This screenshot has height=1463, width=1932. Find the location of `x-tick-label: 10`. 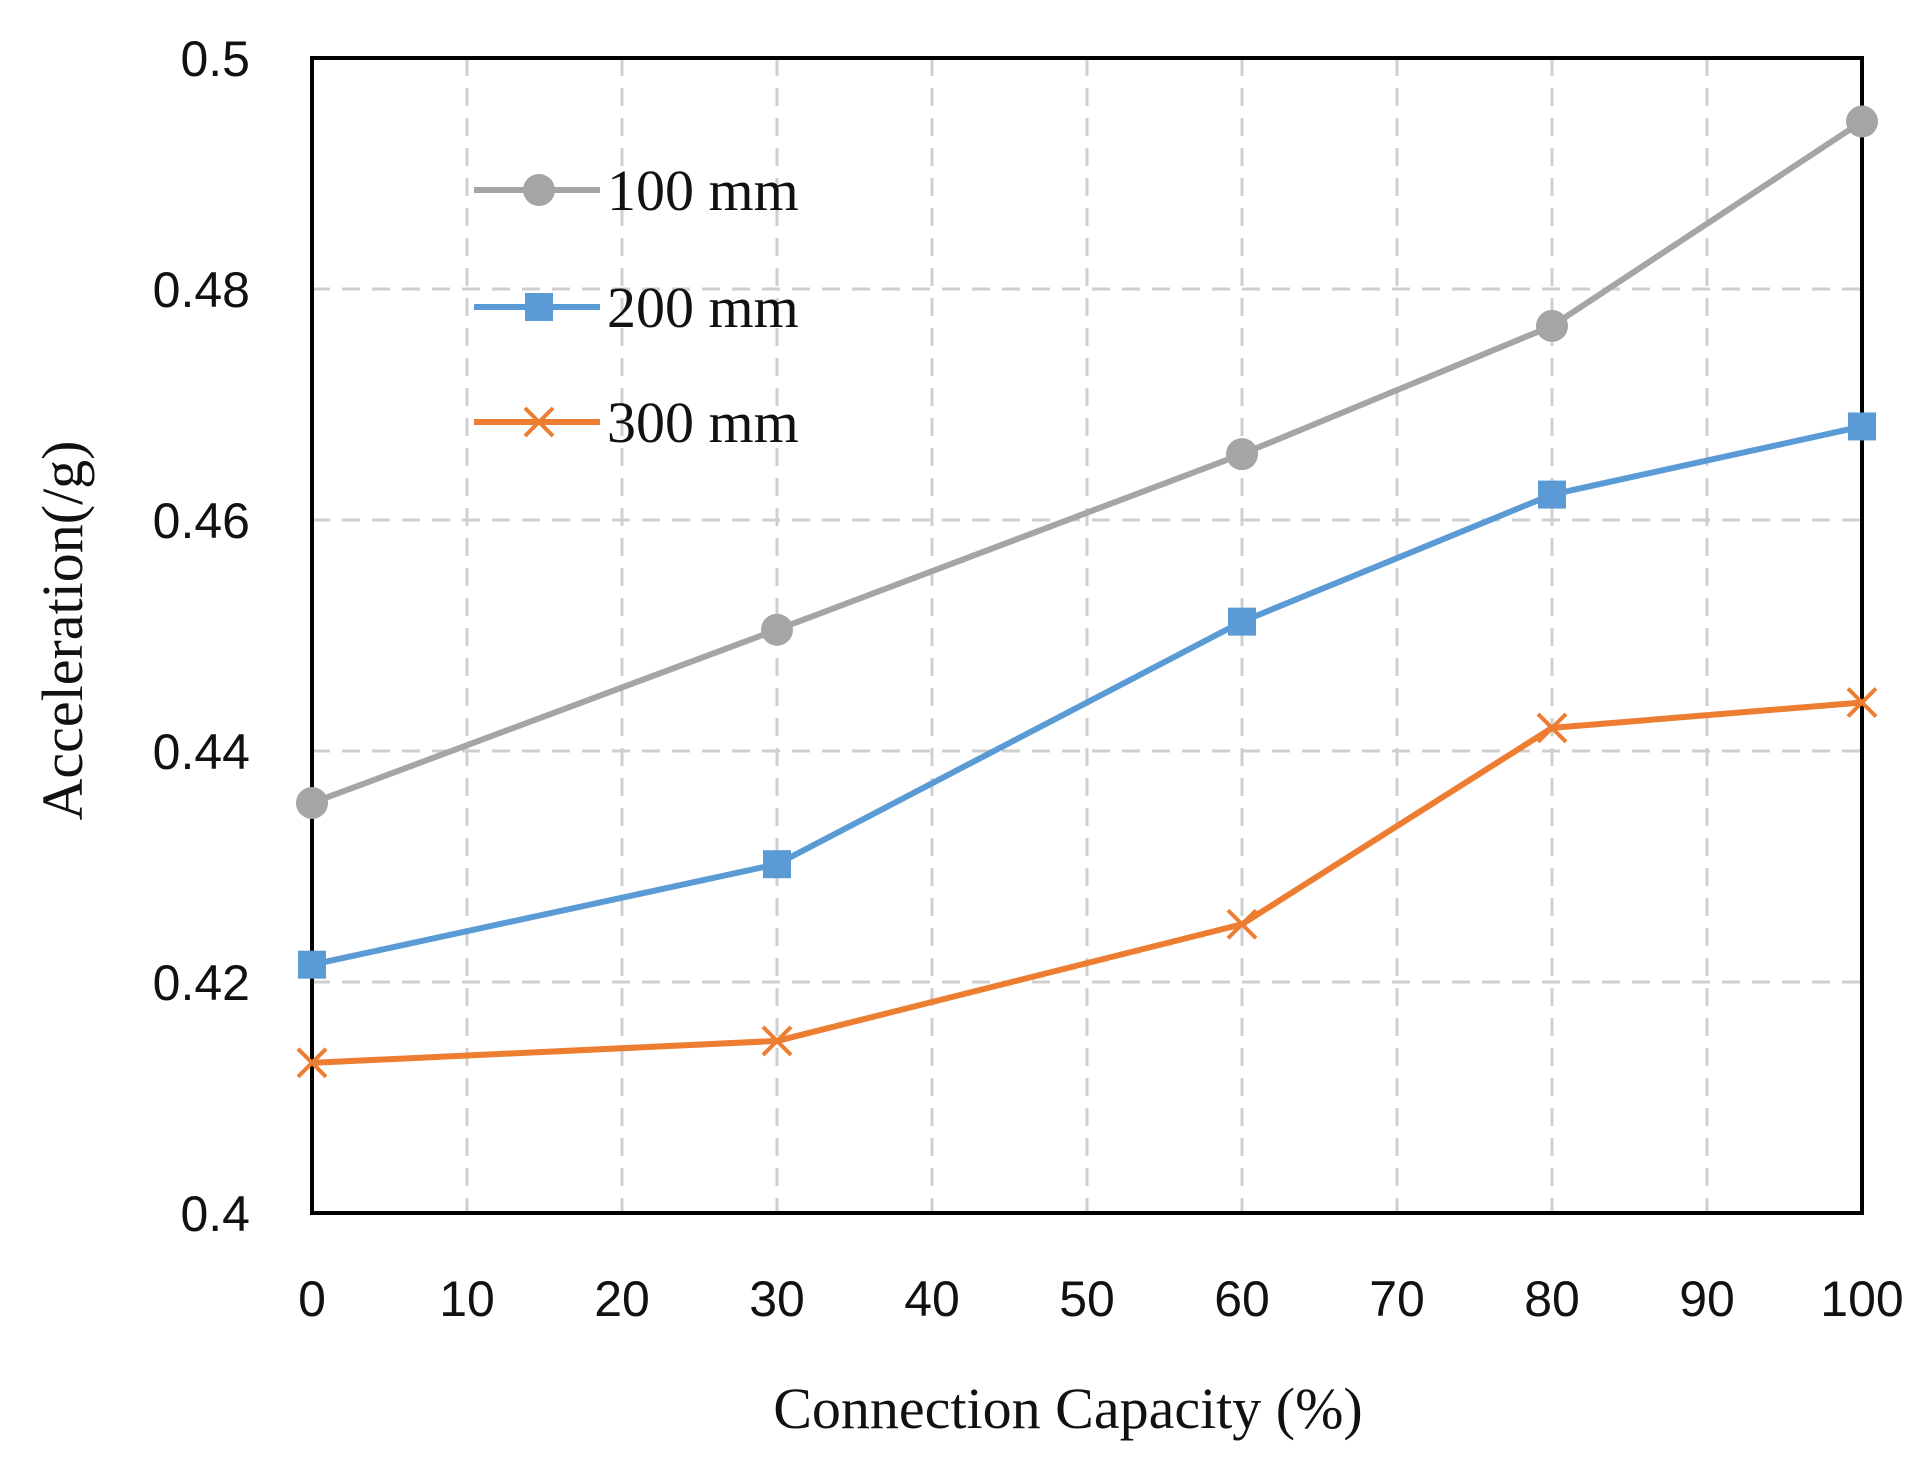

x-tick-label: 10 is located at coordinates (467, 1299).